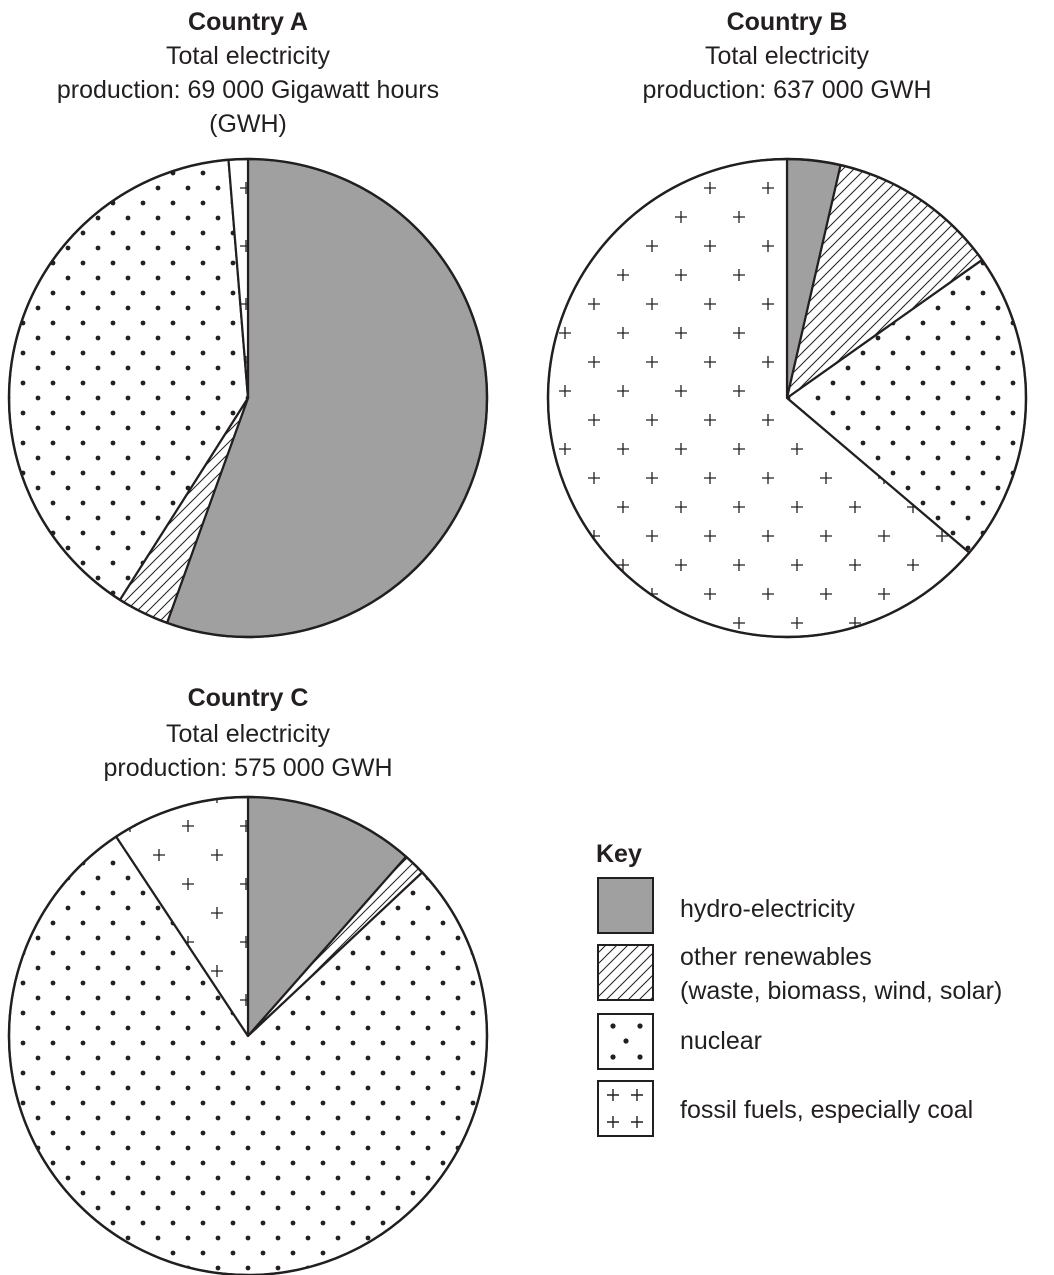  What do you see at coordinates (625, 972) in the screenshot?
I see `legend-swatch-renewables` at bounding box center [625, 972].